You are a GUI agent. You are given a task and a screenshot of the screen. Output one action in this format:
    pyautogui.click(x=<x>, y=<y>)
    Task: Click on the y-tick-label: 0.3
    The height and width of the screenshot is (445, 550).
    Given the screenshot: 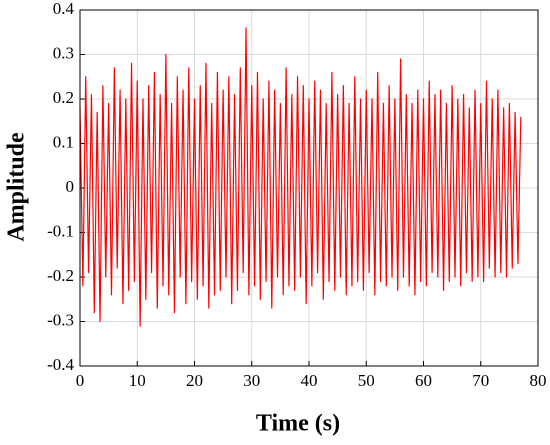 What is the action you would take?
    pyautogui.click(x=63, y=52)
    